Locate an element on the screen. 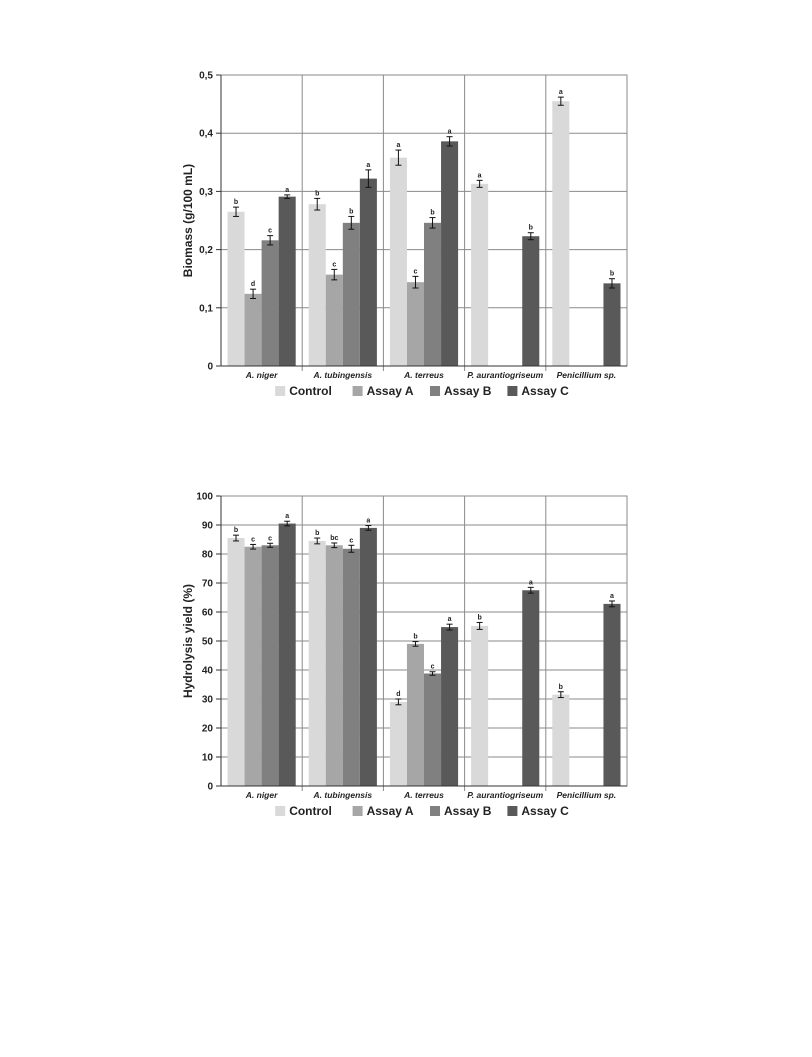  y-tick-label: 20 is located at coordinates (208, 729).